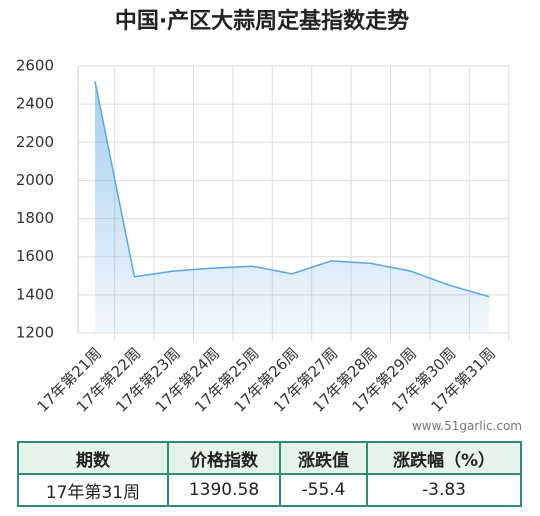  I want to click on y-tick-label: 1200, so click(35, 333).